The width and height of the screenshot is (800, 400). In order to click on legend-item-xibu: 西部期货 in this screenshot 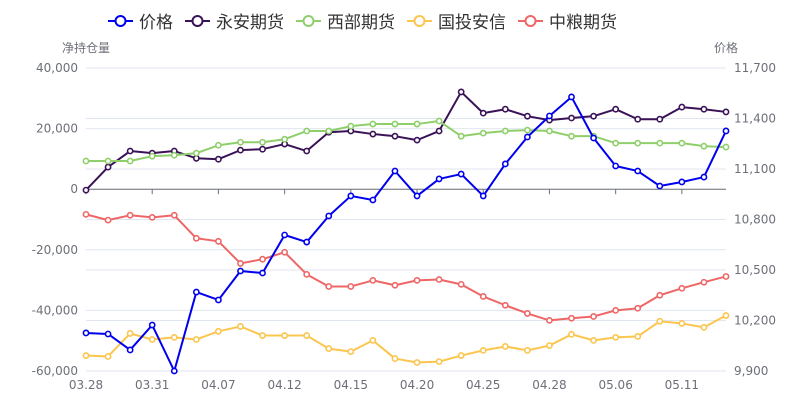, I will do `click(345, 20)`.